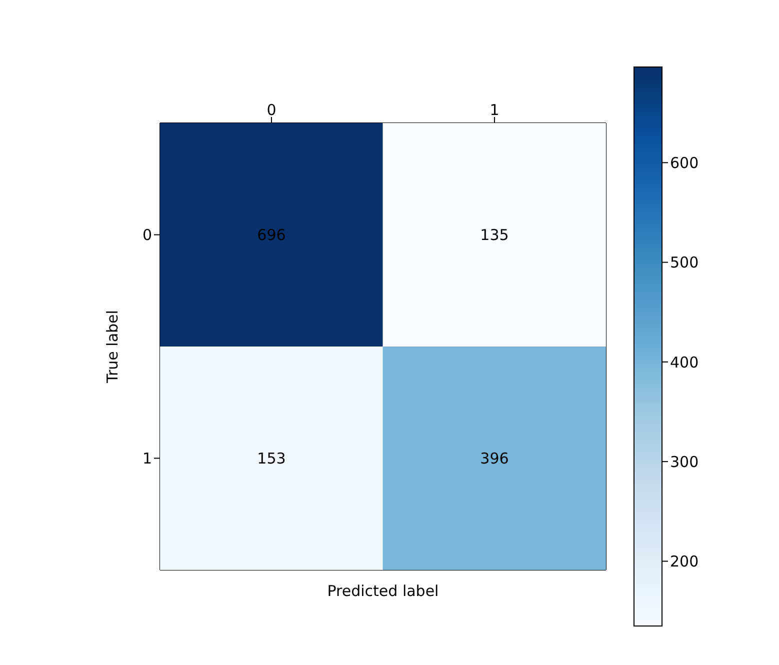 The width and height of the screenshot is (779, 665). I want to click on color-bar-label: 300, so click(684, 461).